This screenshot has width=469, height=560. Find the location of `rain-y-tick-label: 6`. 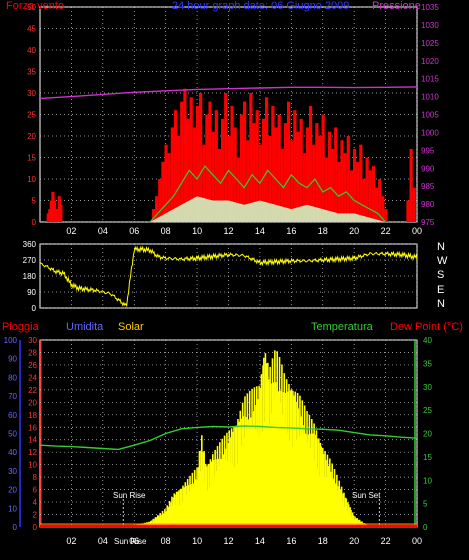

rain-y-tick-label: 6 is located at coordinates (35, 490).